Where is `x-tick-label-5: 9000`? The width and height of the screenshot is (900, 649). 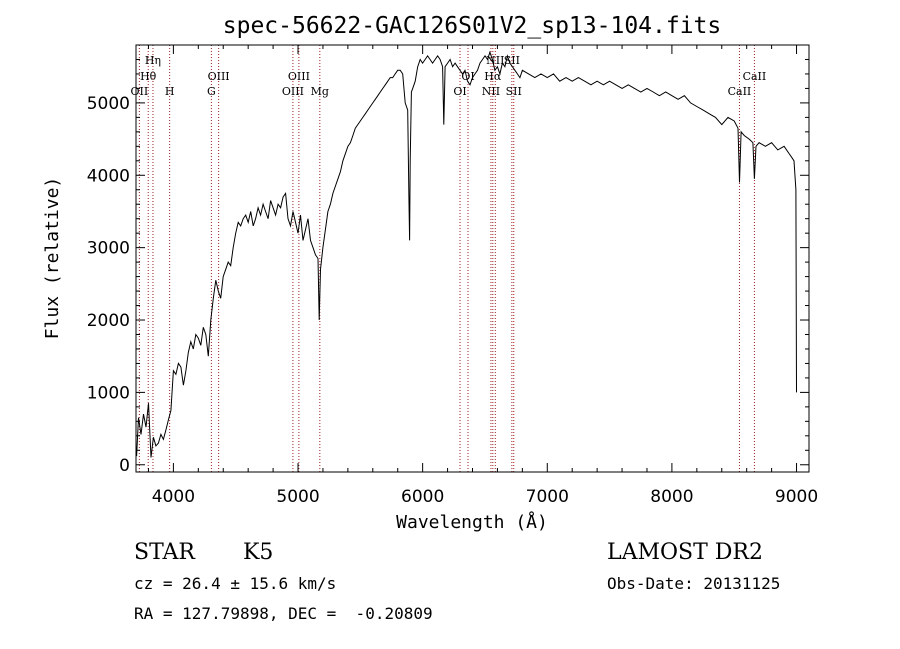
x-tick-label-5: 9000 is located at coordinates (796, 497).